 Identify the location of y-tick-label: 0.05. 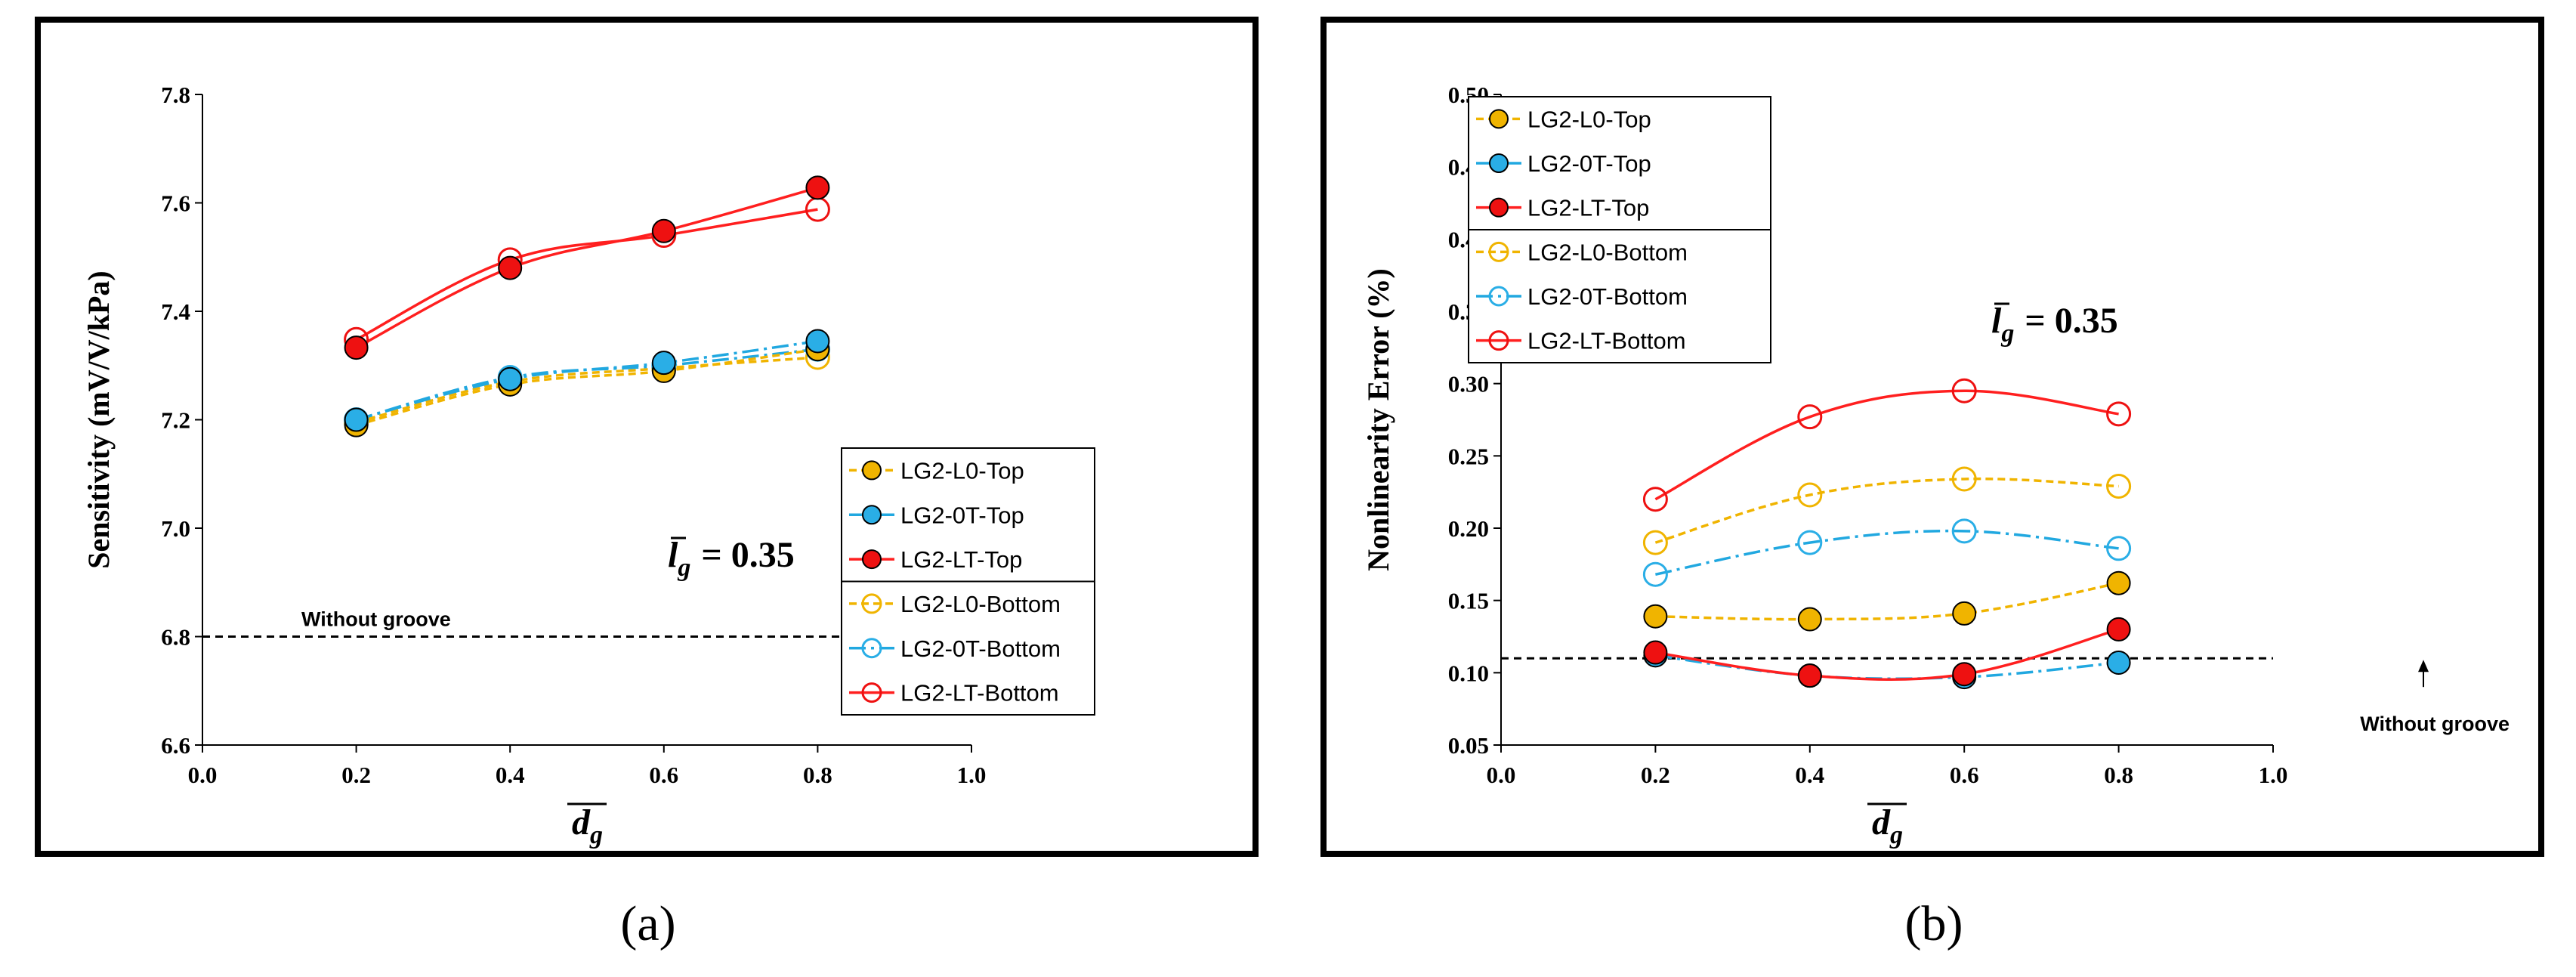
(1468, 745).